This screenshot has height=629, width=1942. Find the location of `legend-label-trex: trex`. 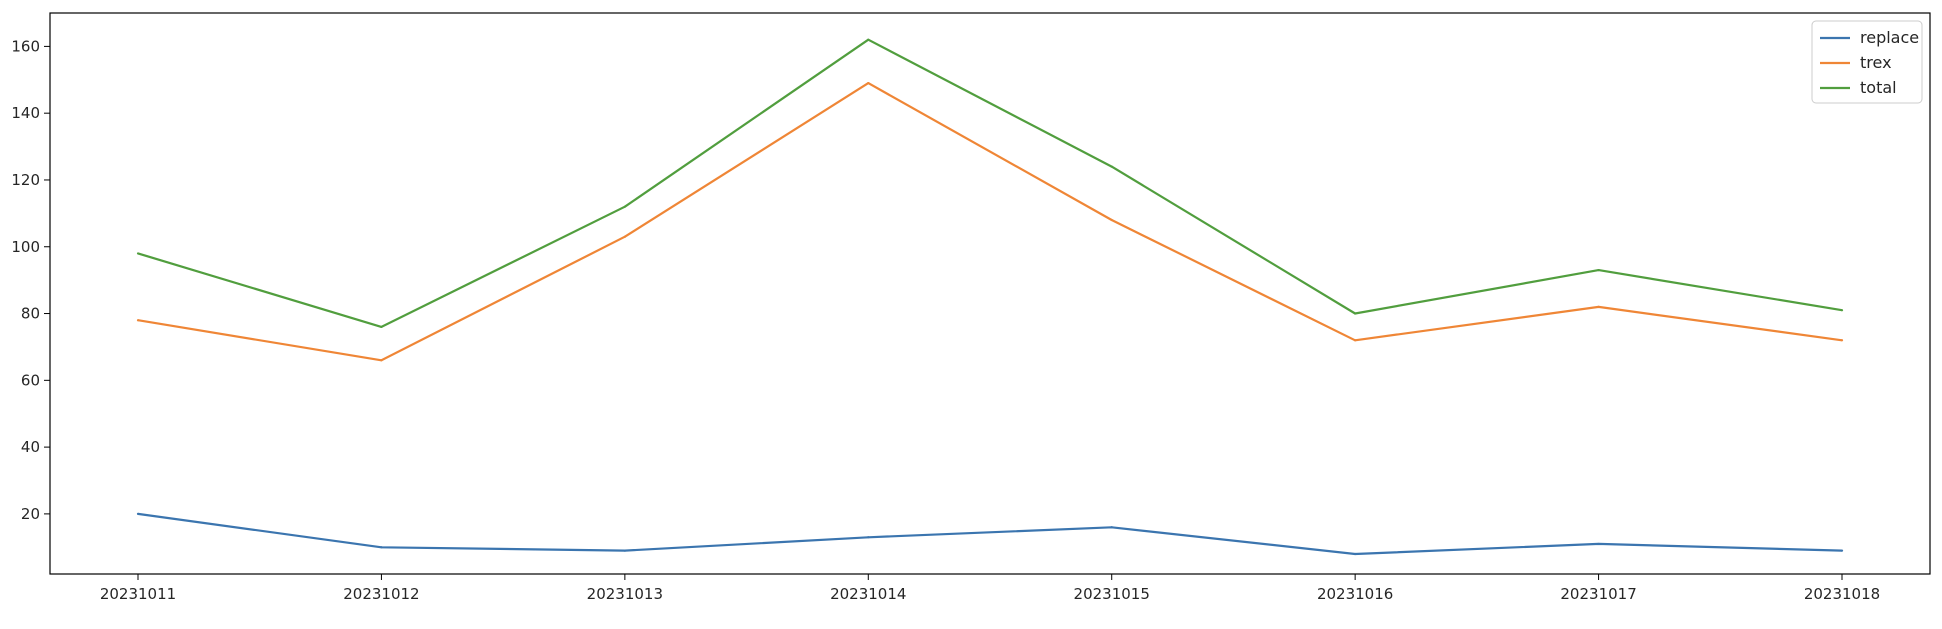

legend-label-trex: trex is located at coordinates (1876, 62).